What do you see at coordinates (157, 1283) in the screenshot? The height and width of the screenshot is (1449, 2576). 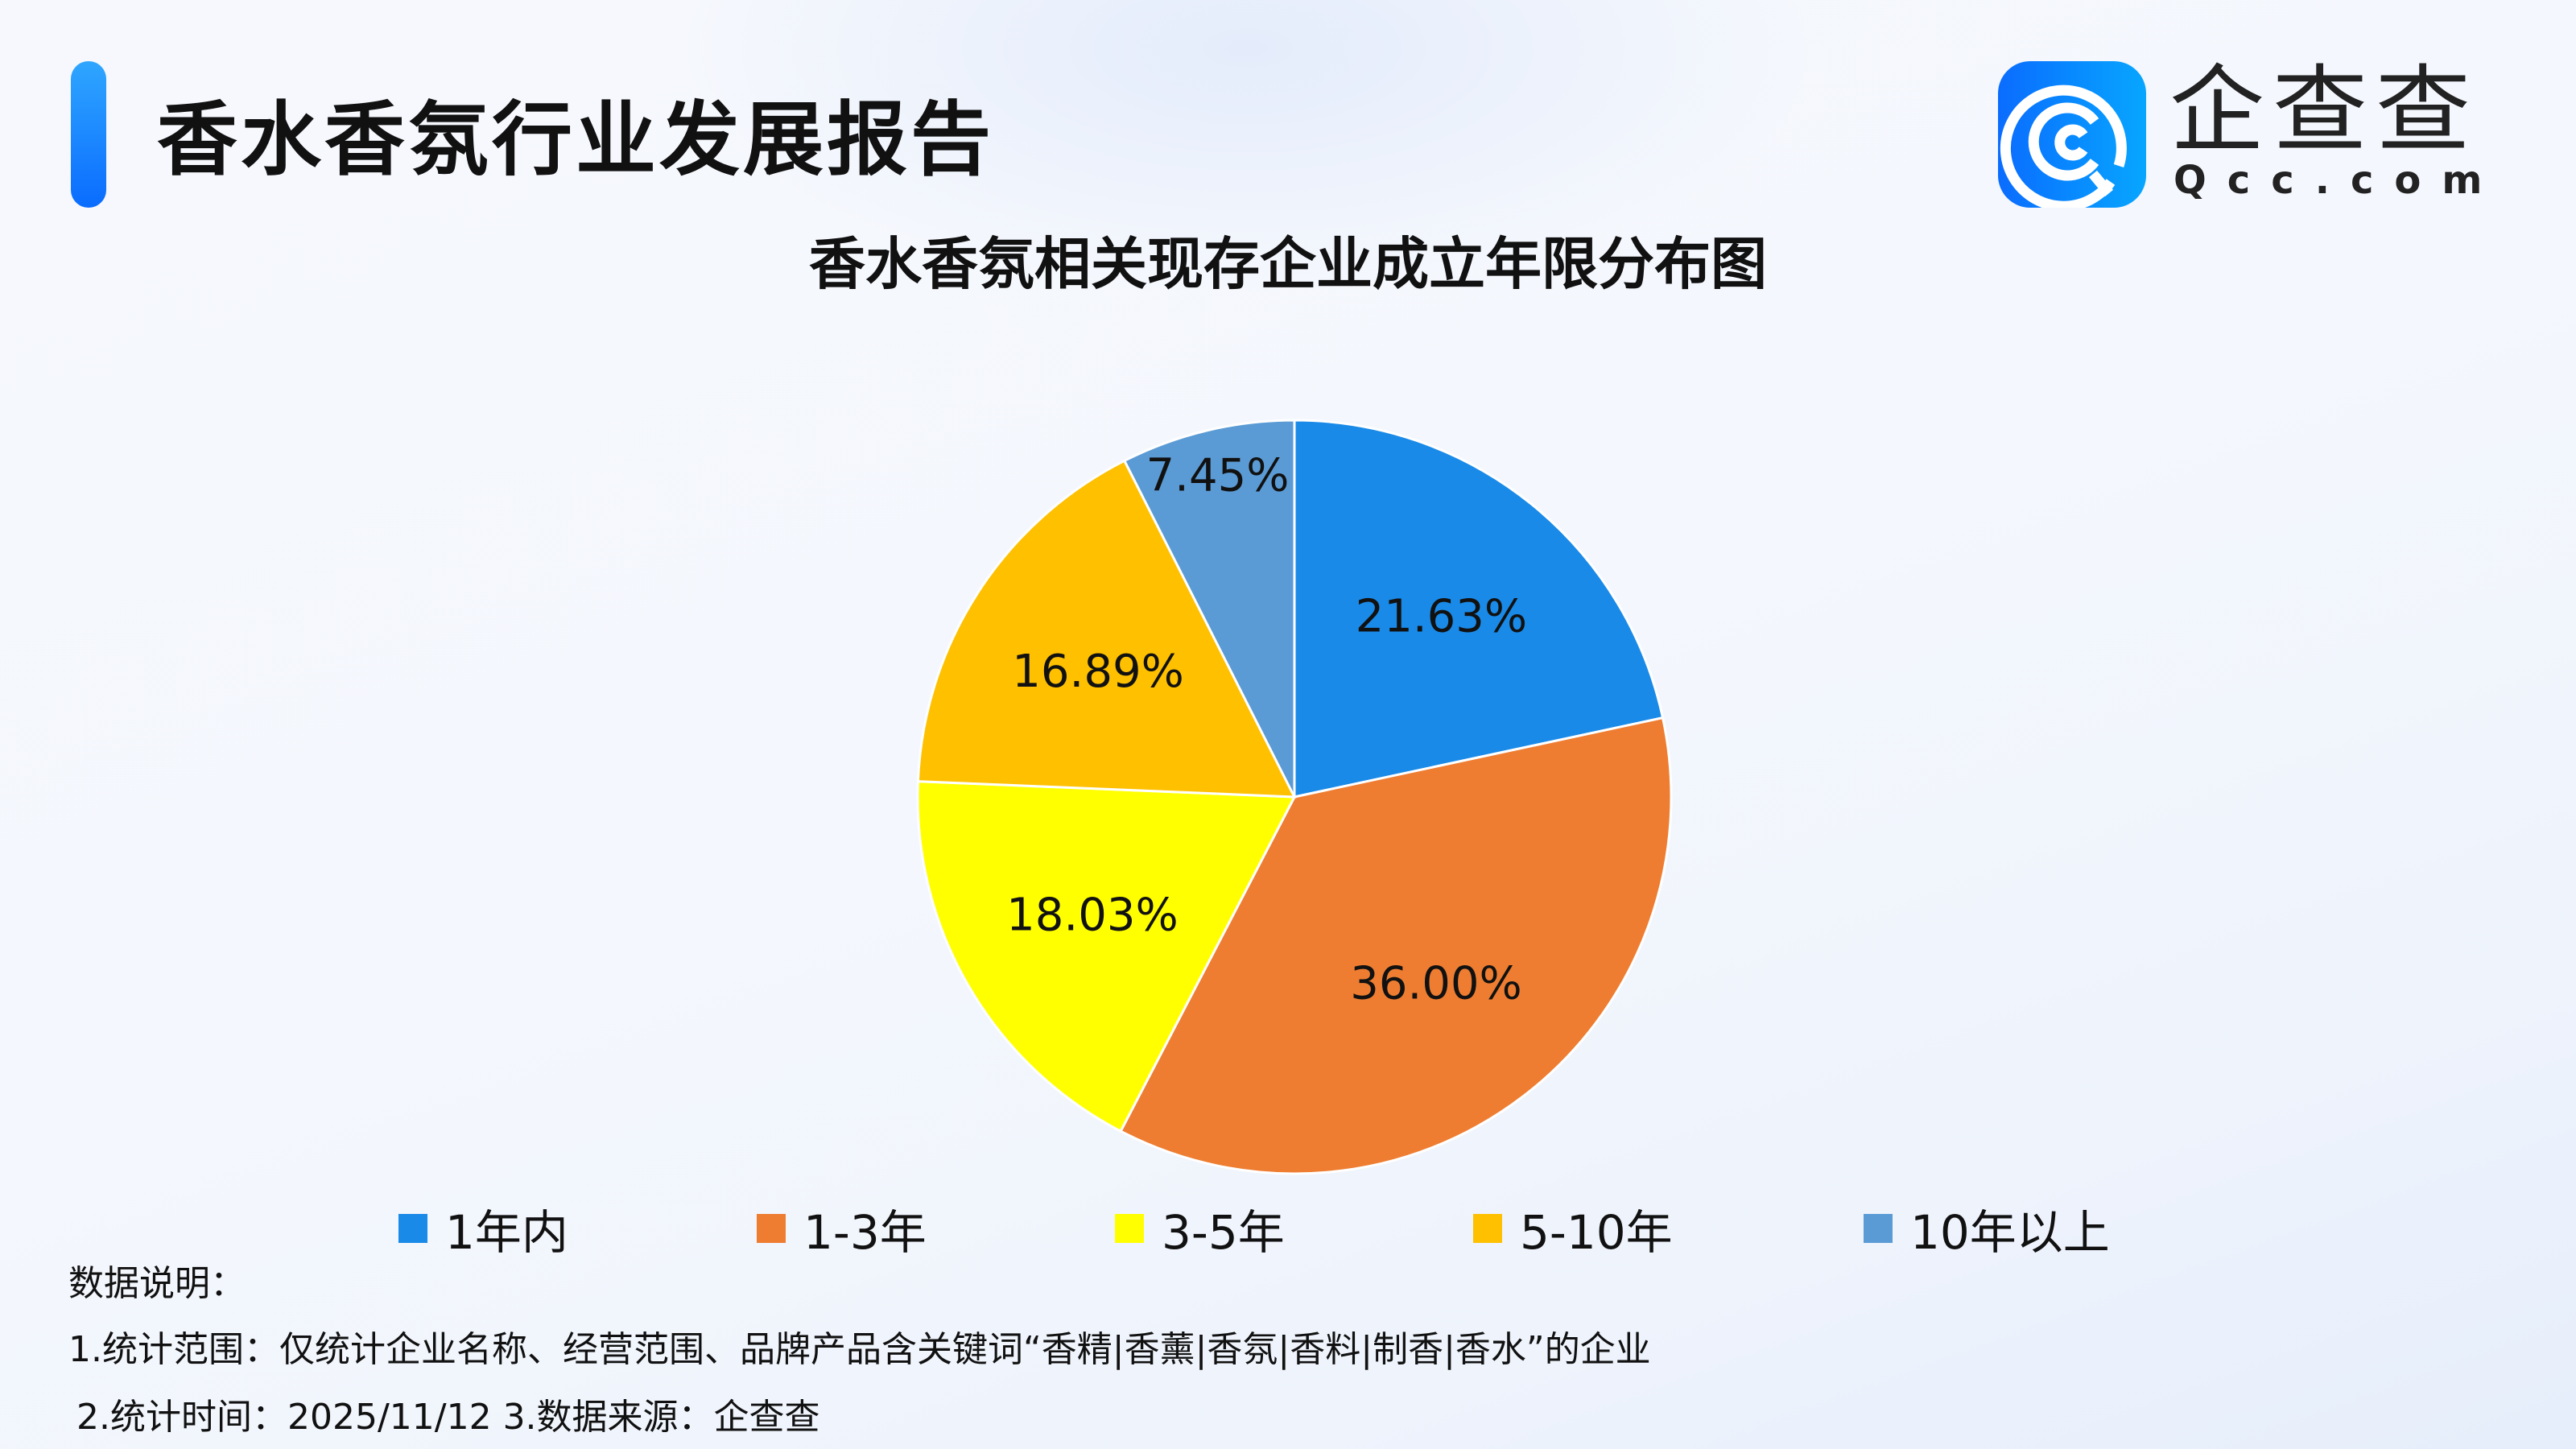 I see `notes-heading: 数据说明：` at bounding box center [157, 1283].